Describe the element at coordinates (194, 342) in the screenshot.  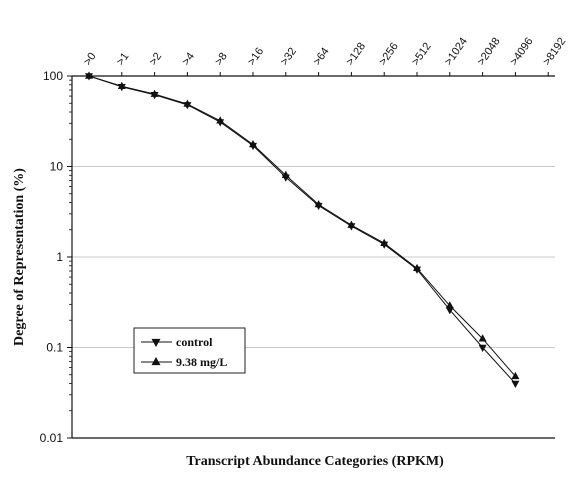
I see `legend-label: control` at that location.